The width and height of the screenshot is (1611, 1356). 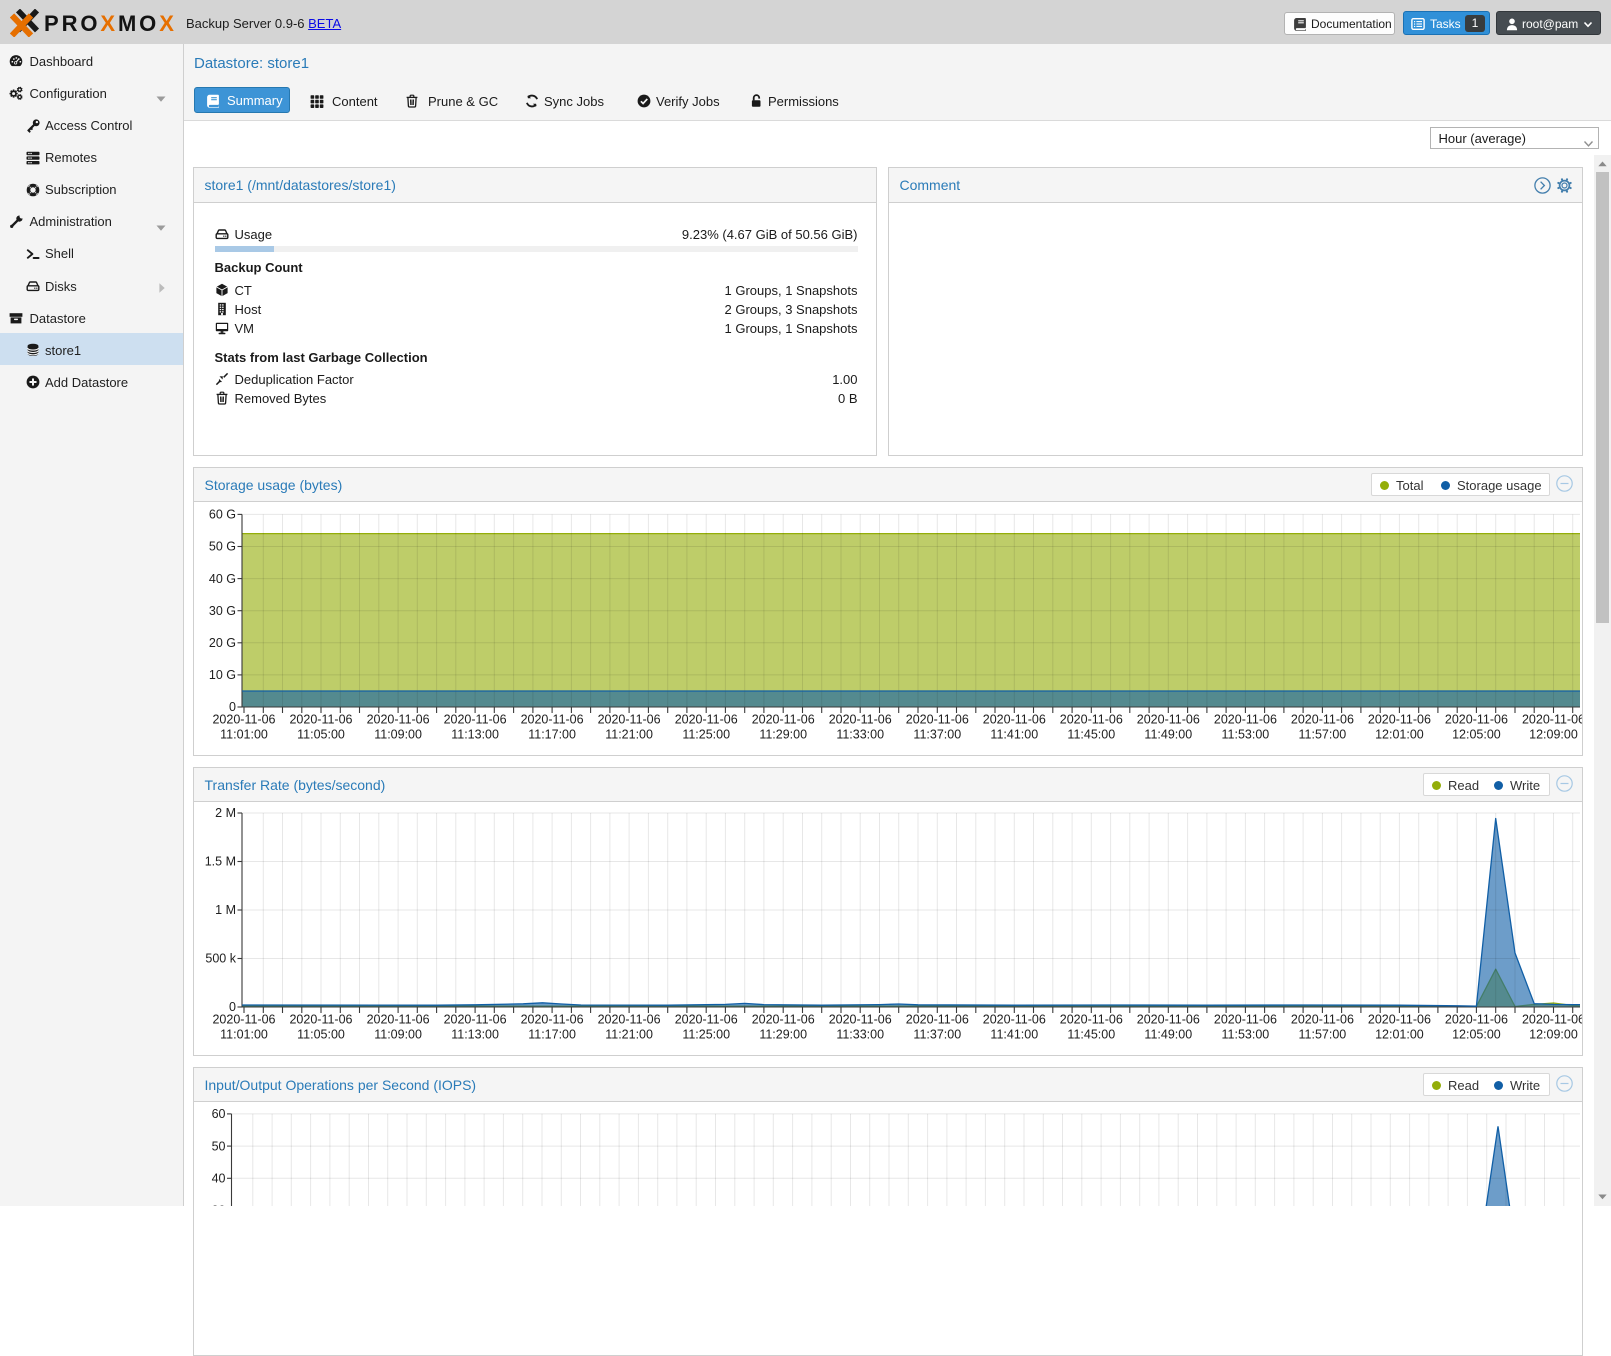 What do you see at coordinates (222, 643) in the screenshot?
I see `svg-text: 20 G` at bounding box center [222, 643].